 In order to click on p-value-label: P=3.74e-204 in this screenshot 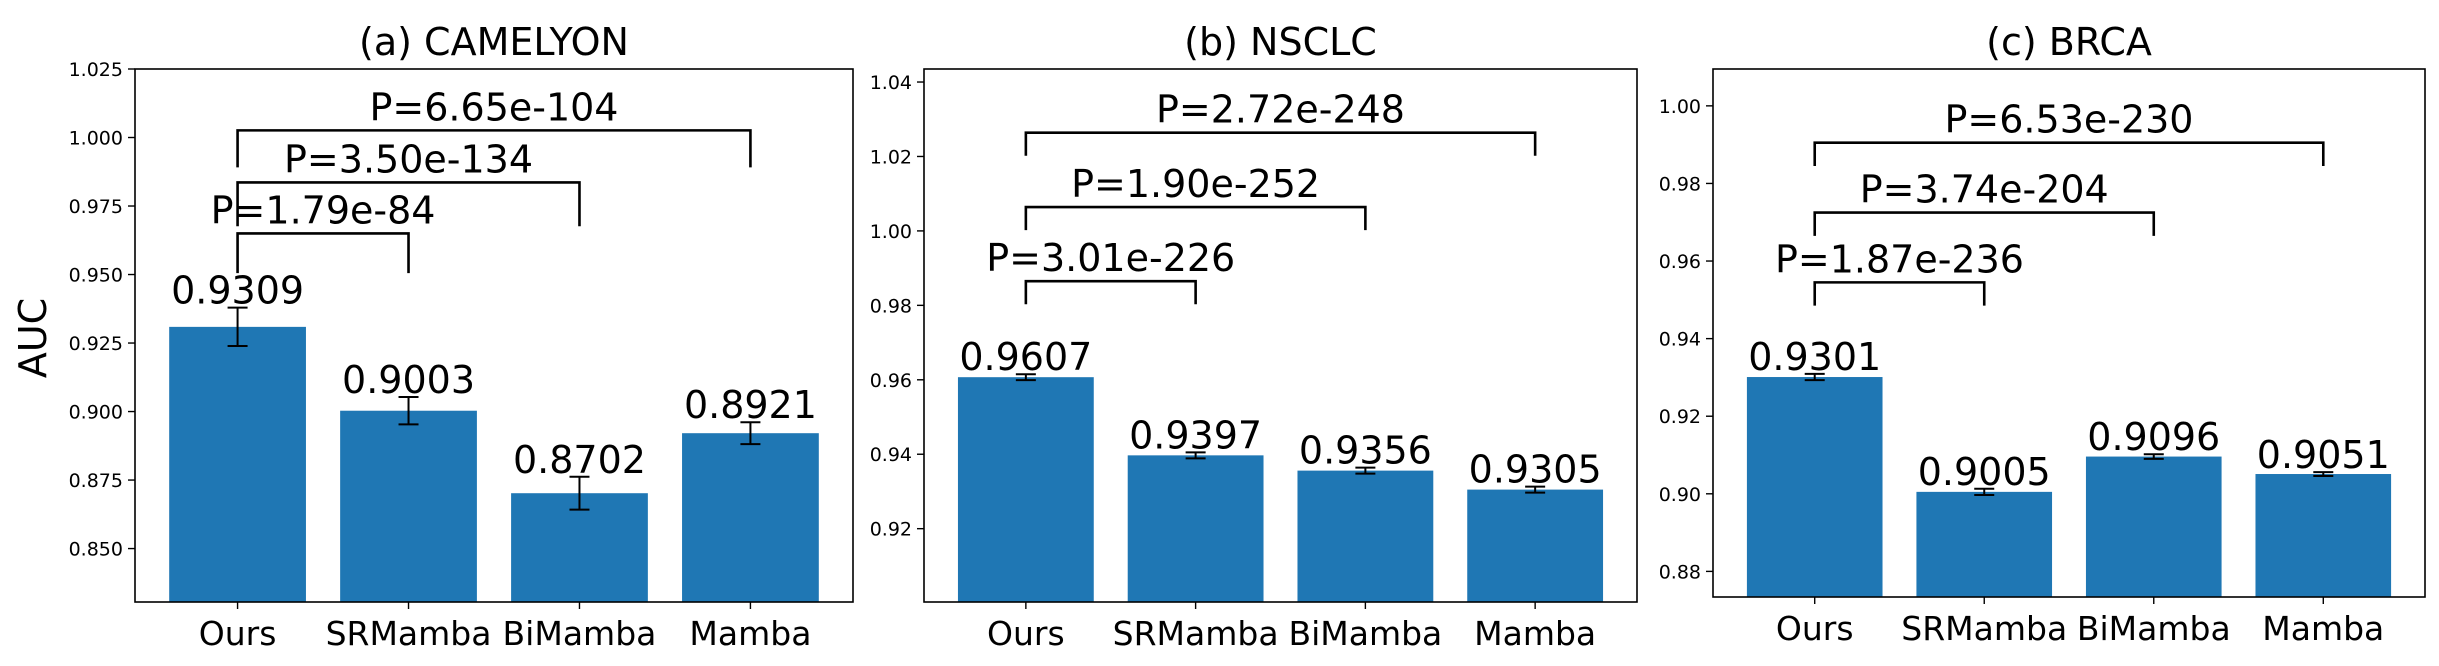, I will do `click(1984, 190)`.